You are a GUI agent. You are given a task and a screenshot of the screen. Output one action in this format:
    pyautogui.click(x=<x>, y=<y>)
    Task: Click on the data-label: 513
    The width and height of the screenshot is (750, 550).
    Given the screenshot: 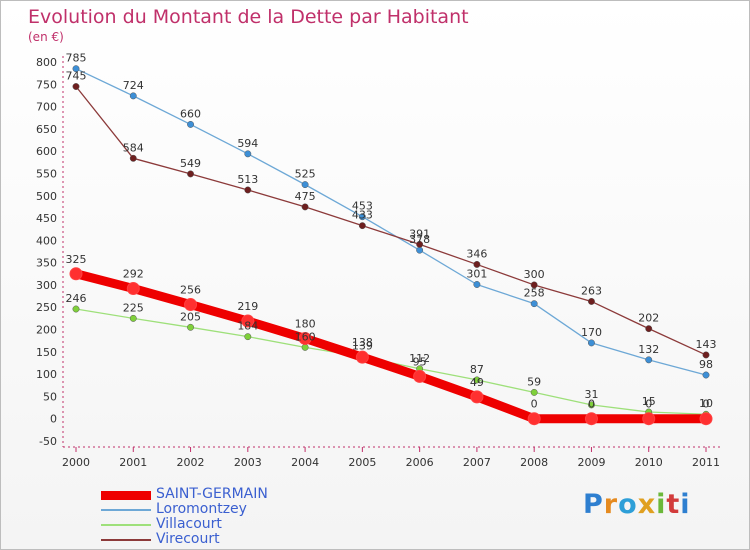 What is the action you would take?
    pyautogui.click(x=247, y=179)
    